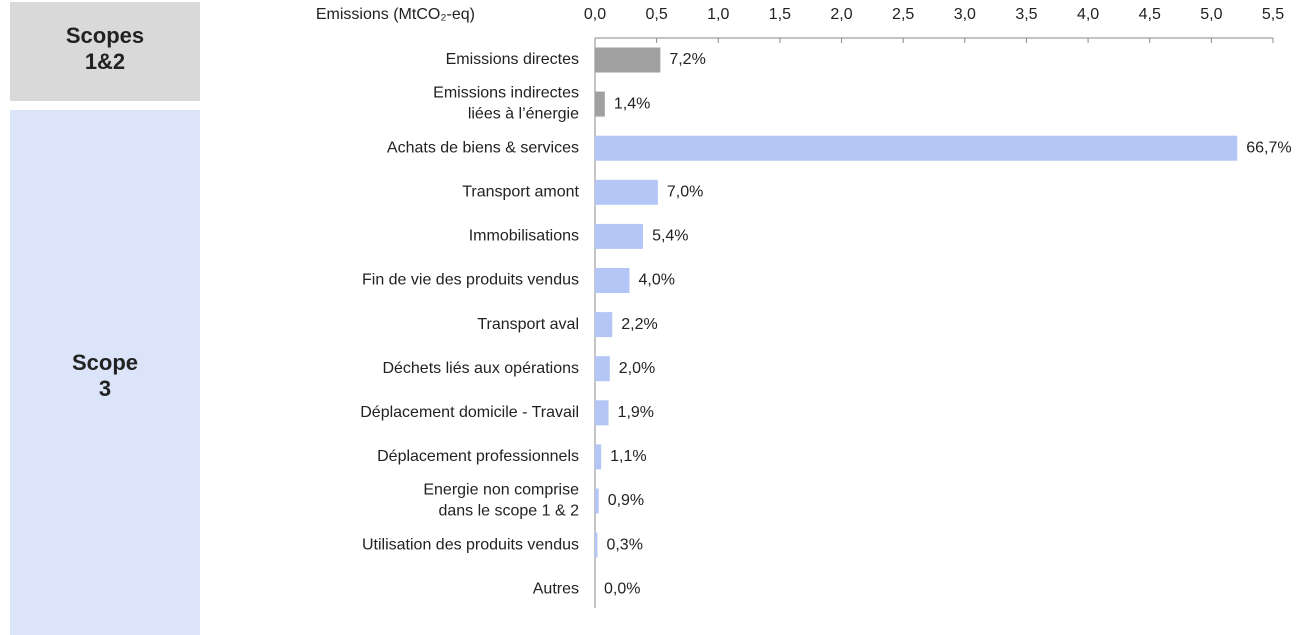 The image size is (1304, 635). Describe the element at coordinates (512, 59) in the screenshot. I see `category-label: Emissions directes` at that location.